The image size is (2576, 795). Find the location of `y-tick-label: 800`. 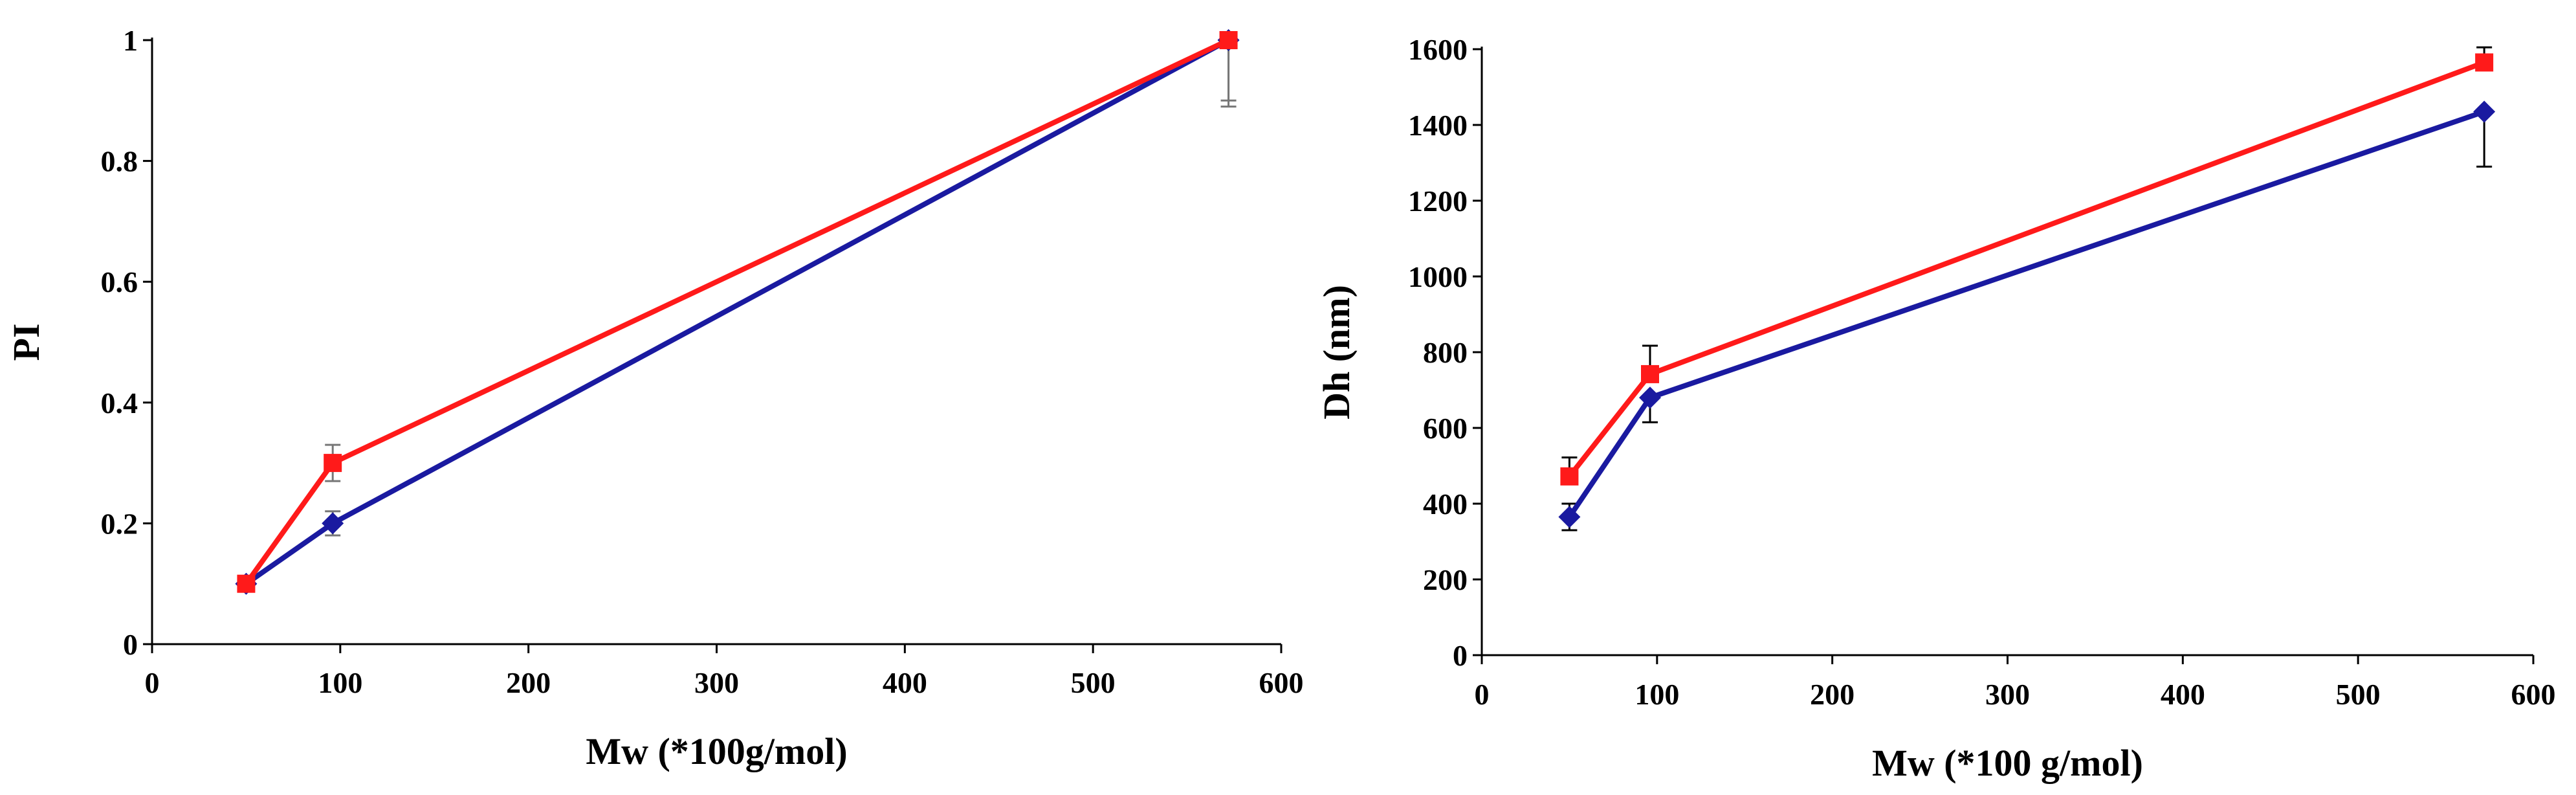

y-tick-label: 800 is located at coordinates (1445, 352).